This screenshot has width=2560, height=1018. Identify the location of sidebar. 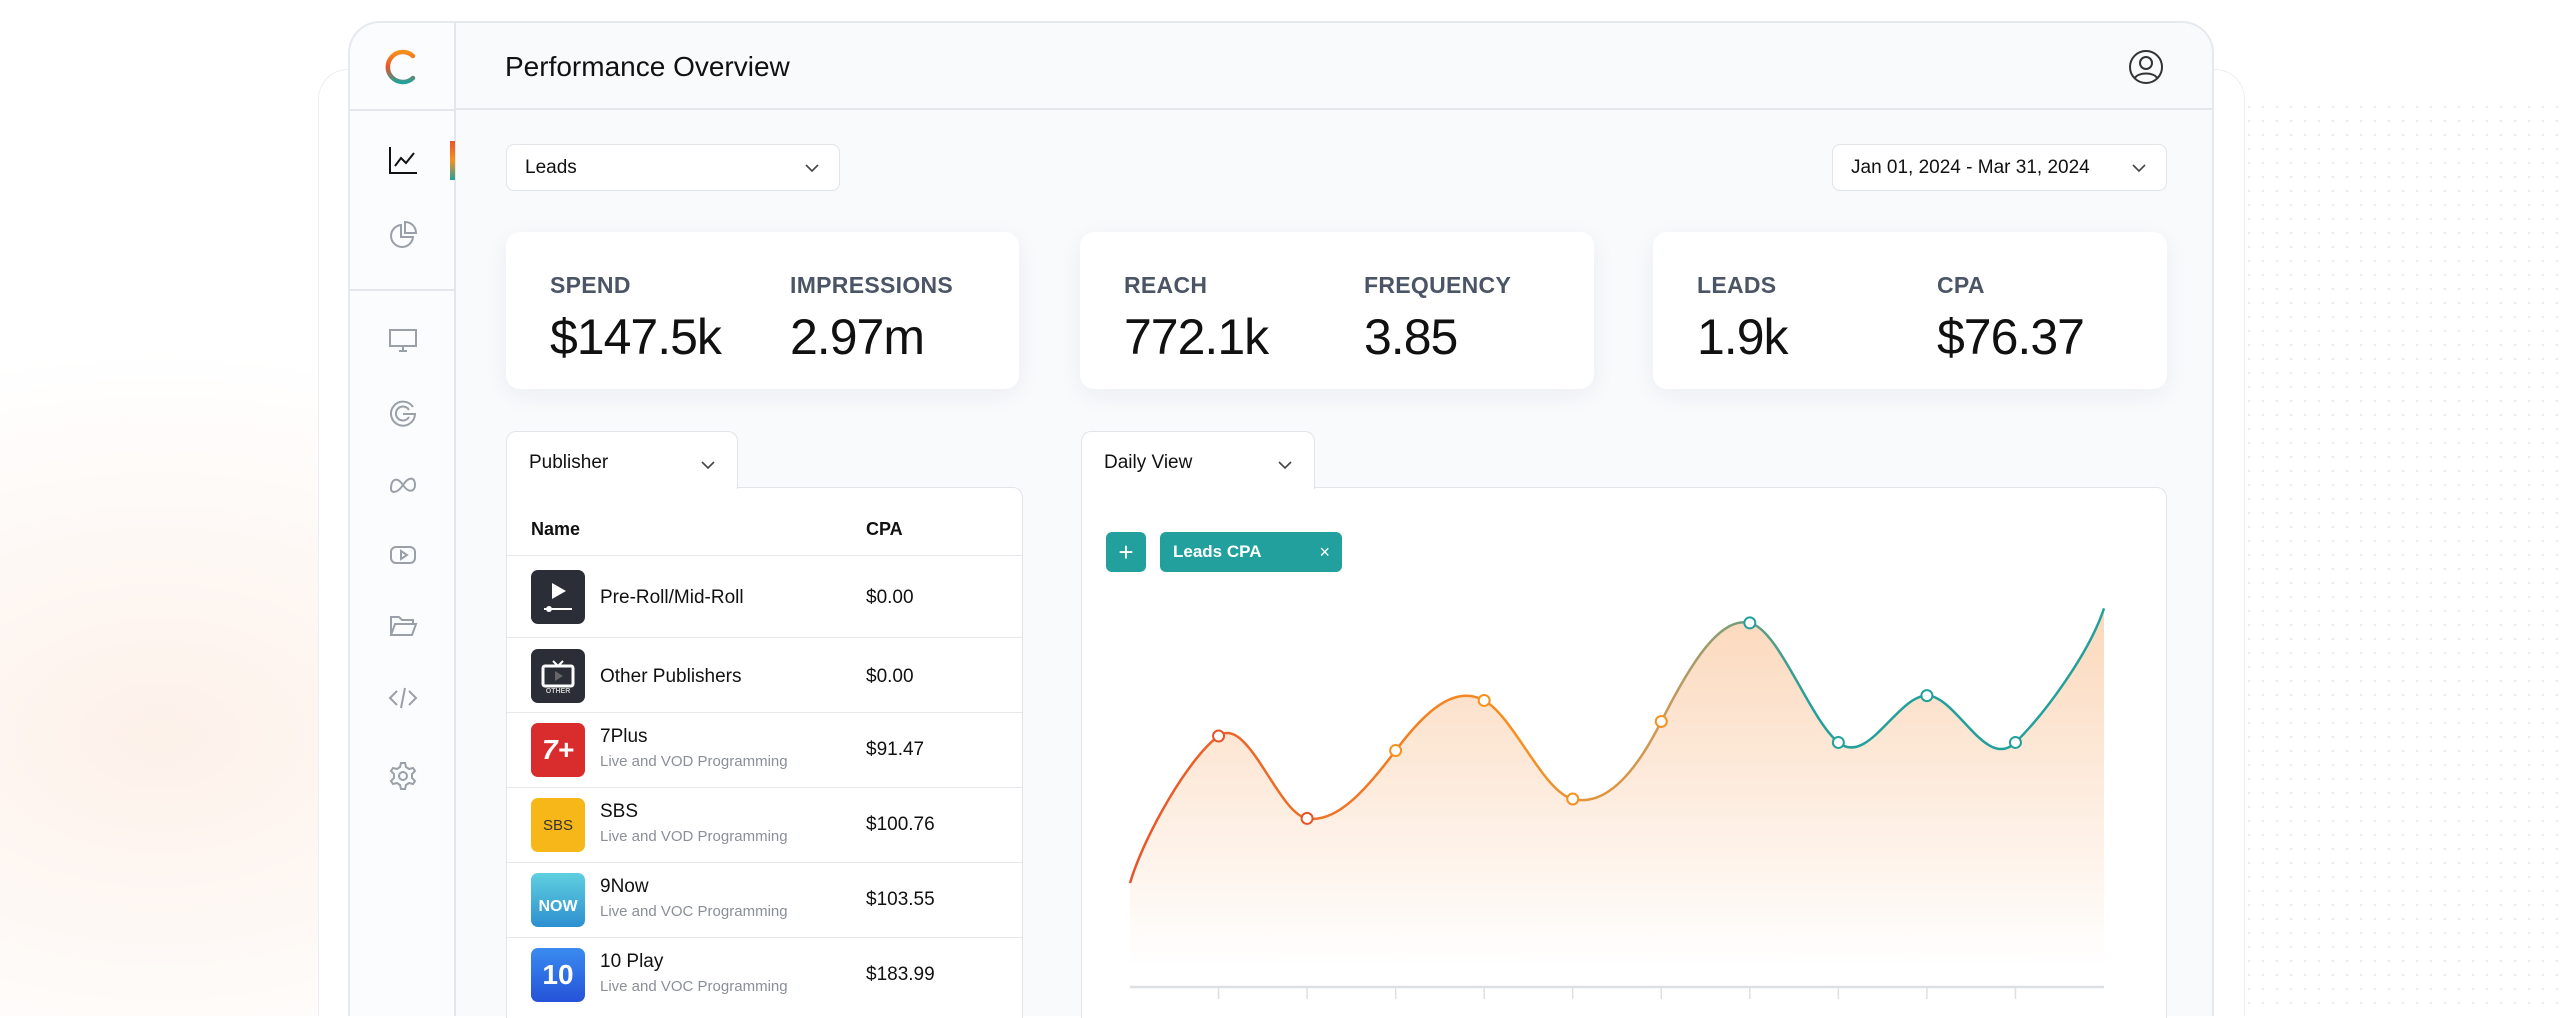
(403, 519).